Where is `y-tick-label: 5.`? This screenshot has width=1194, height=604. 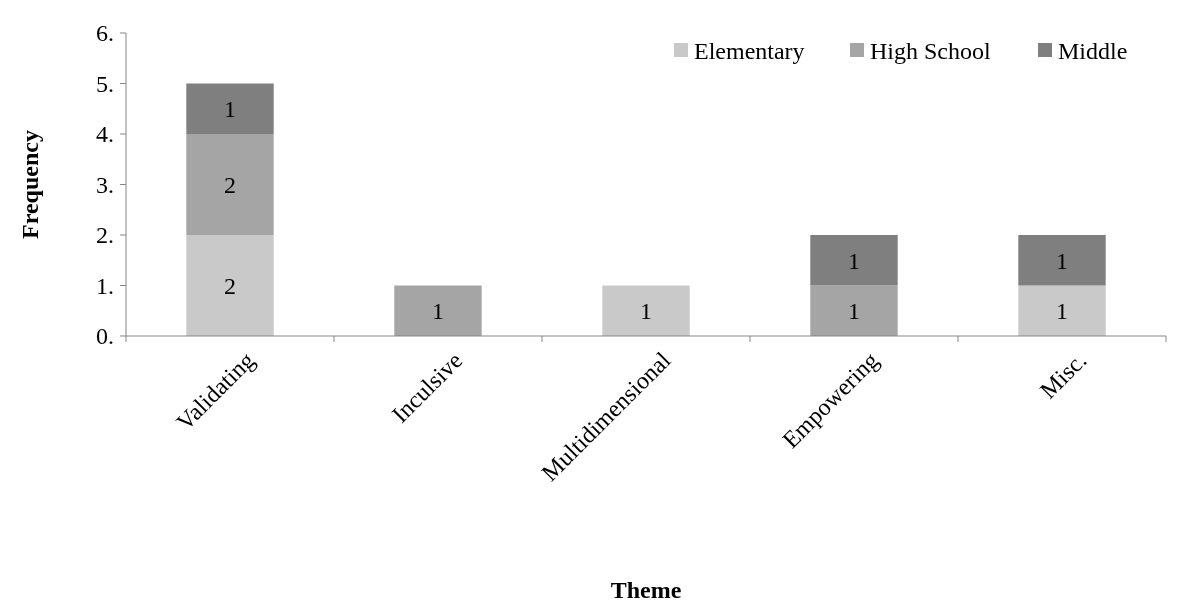 y-tick-label: 5. is located at coordinates (105, 83).